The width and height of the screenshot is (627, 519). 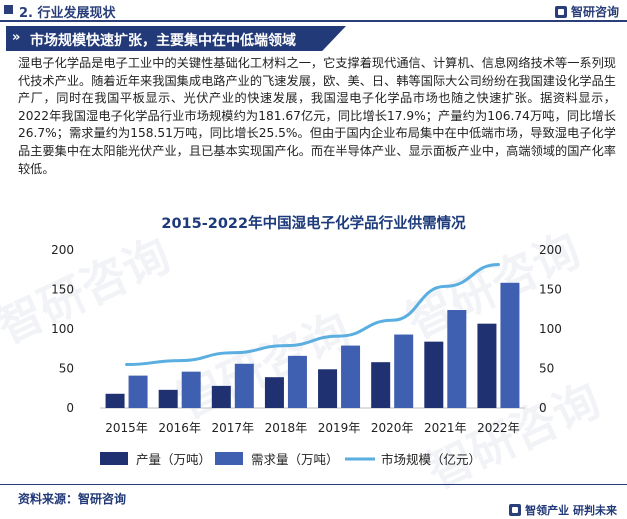 I want to click on x-axis-tick-label: 2016年, so click(x=179, y=428).